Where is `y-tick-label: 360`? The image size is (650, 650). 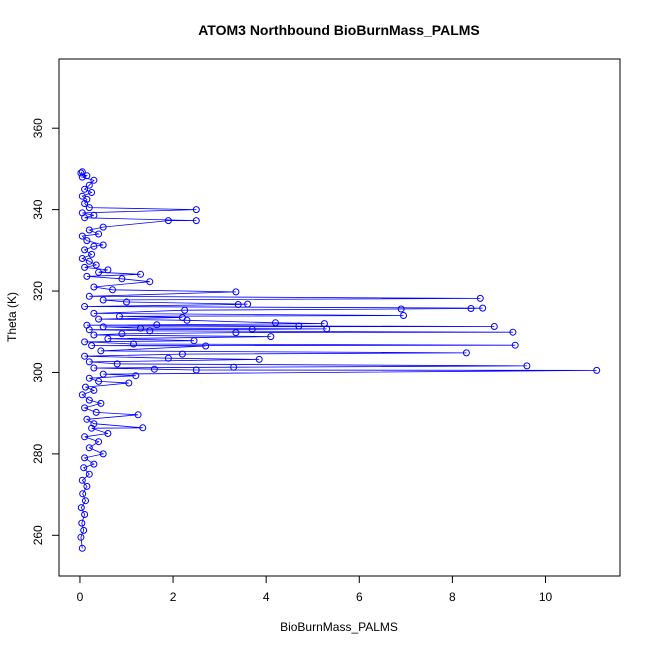
y-tick-label: 360 is located at coordinates (38, 128).